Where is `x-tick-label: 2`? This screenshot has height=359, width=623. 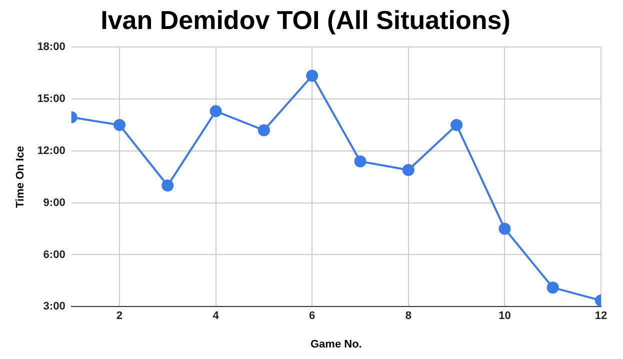 x-tick-label: 2 is located at coordinates (119, 316).